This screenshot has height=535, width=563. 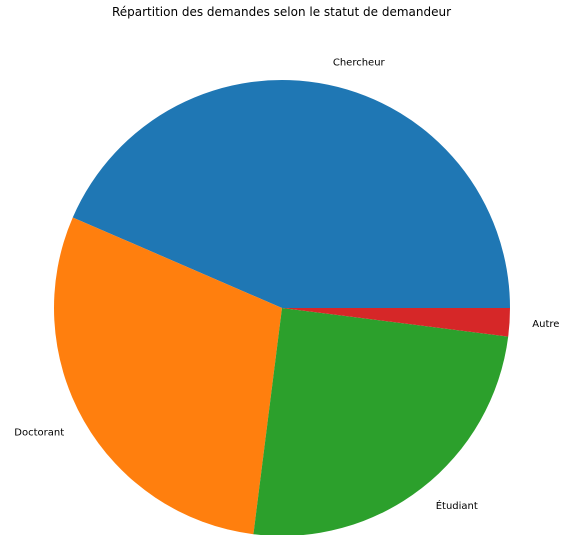 What do you see at coordinates (545, 324) in the screenshot?
I see `pie-label-4: Autre` at bounding box center [545, 324].